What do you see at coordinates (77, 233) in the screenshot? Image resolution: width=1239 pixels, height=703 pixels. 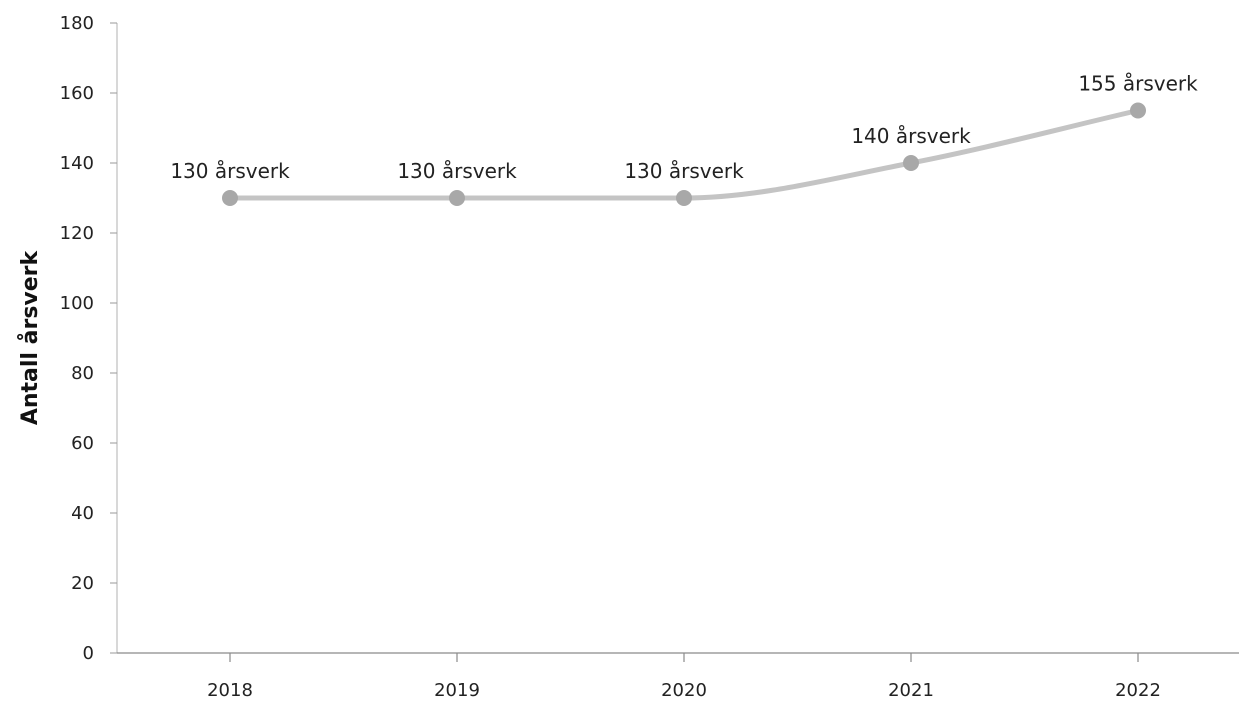 I see `y-tick-label: 120` at bounding box center [77, 233].